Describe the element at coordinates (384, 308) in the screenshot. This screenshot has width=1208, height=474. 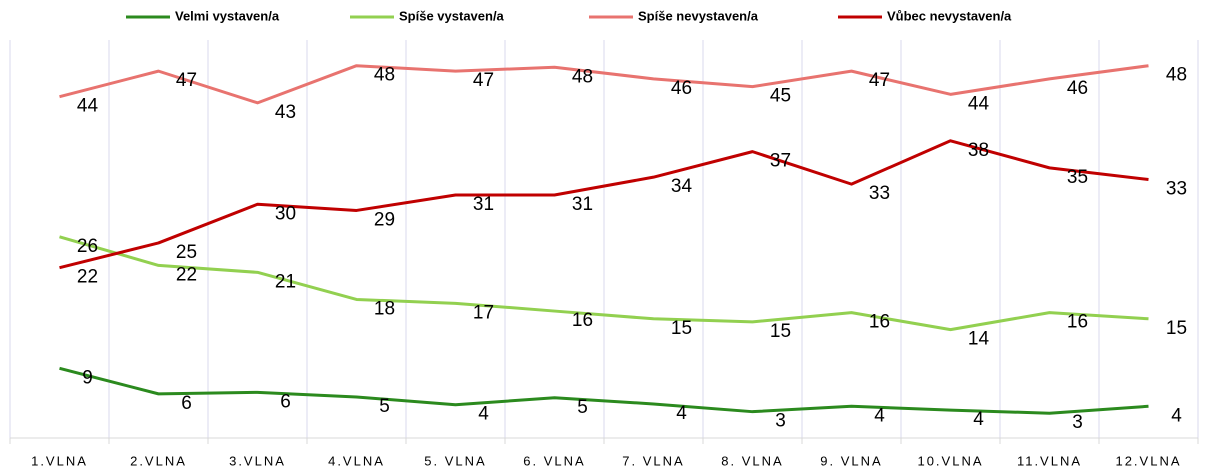
I see `data-label: 18` at that location.